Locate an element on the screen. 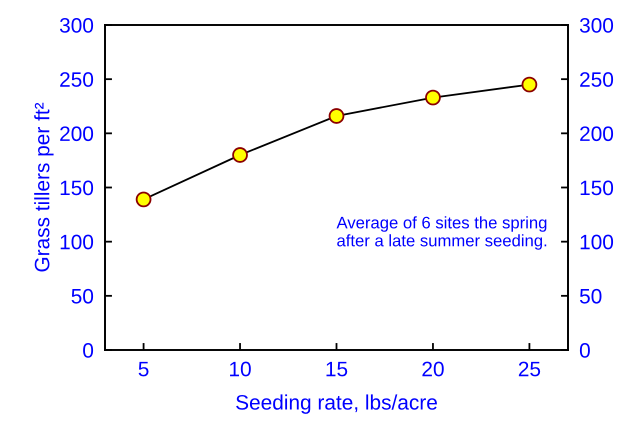  y-tick-label: 100 is located at coordinates (77, 242).